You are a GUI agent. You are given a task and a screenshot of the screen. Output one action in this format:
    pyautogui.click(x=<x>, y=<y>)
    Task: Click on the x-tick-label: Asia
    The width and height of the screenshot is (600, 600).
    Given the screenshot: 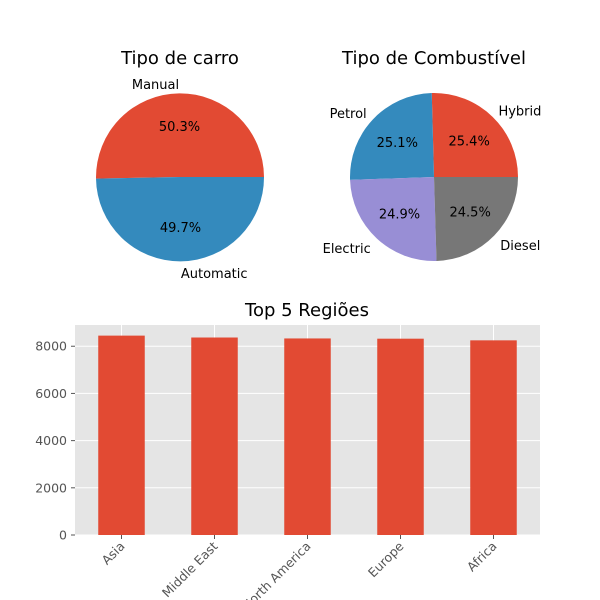 What is the action you would take?
    pyautogui.click(x=112, y=553)
    